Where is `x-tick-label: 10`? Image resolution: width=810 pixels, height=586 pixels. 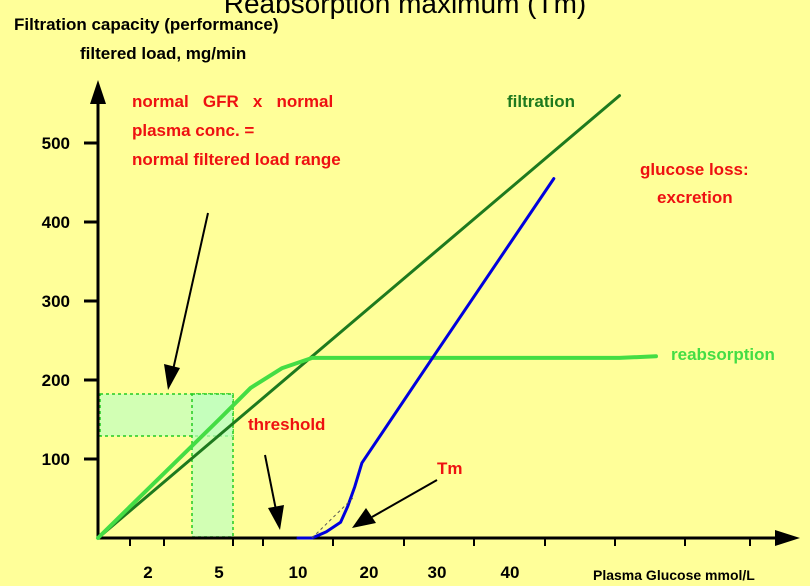 x-tick-label: 10 is located at coordinates (298, 572).